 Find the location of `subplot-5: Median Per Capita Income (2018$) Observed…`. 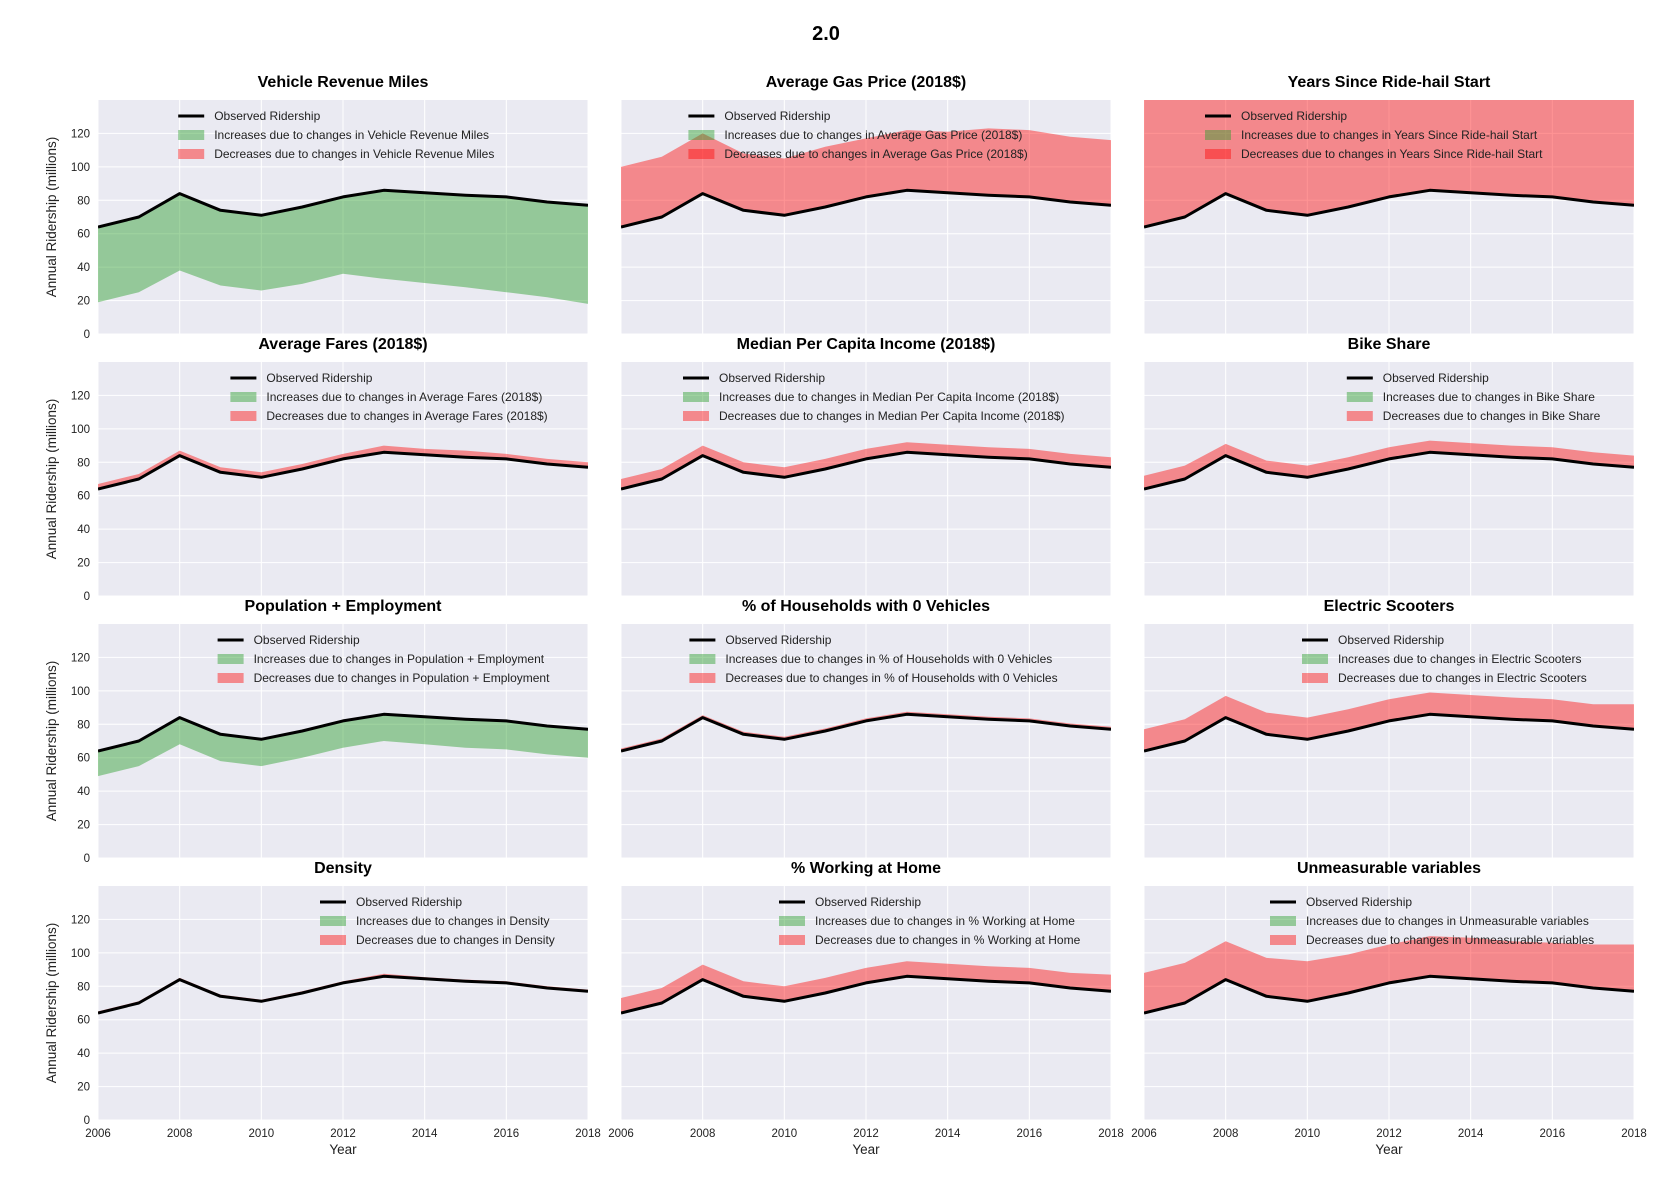

subplot-5: Median Per Capita Income (2018$) Observed… is located at coordinates (866, 466).